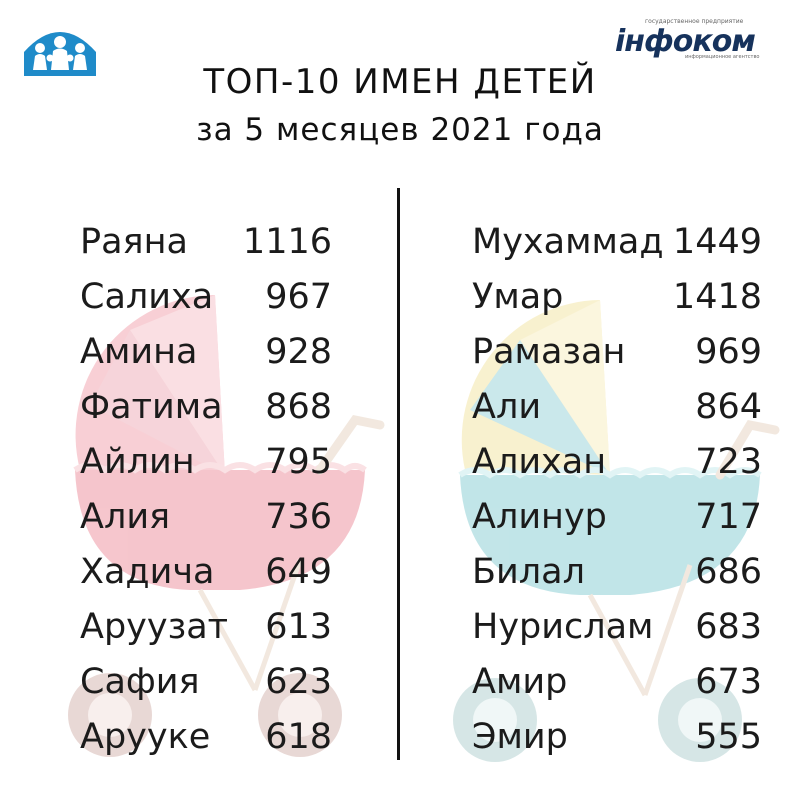 Image resolution: width=800 pixels, height=800 pixels. I want to click on girl-name: Фатима, so click(151, 407).